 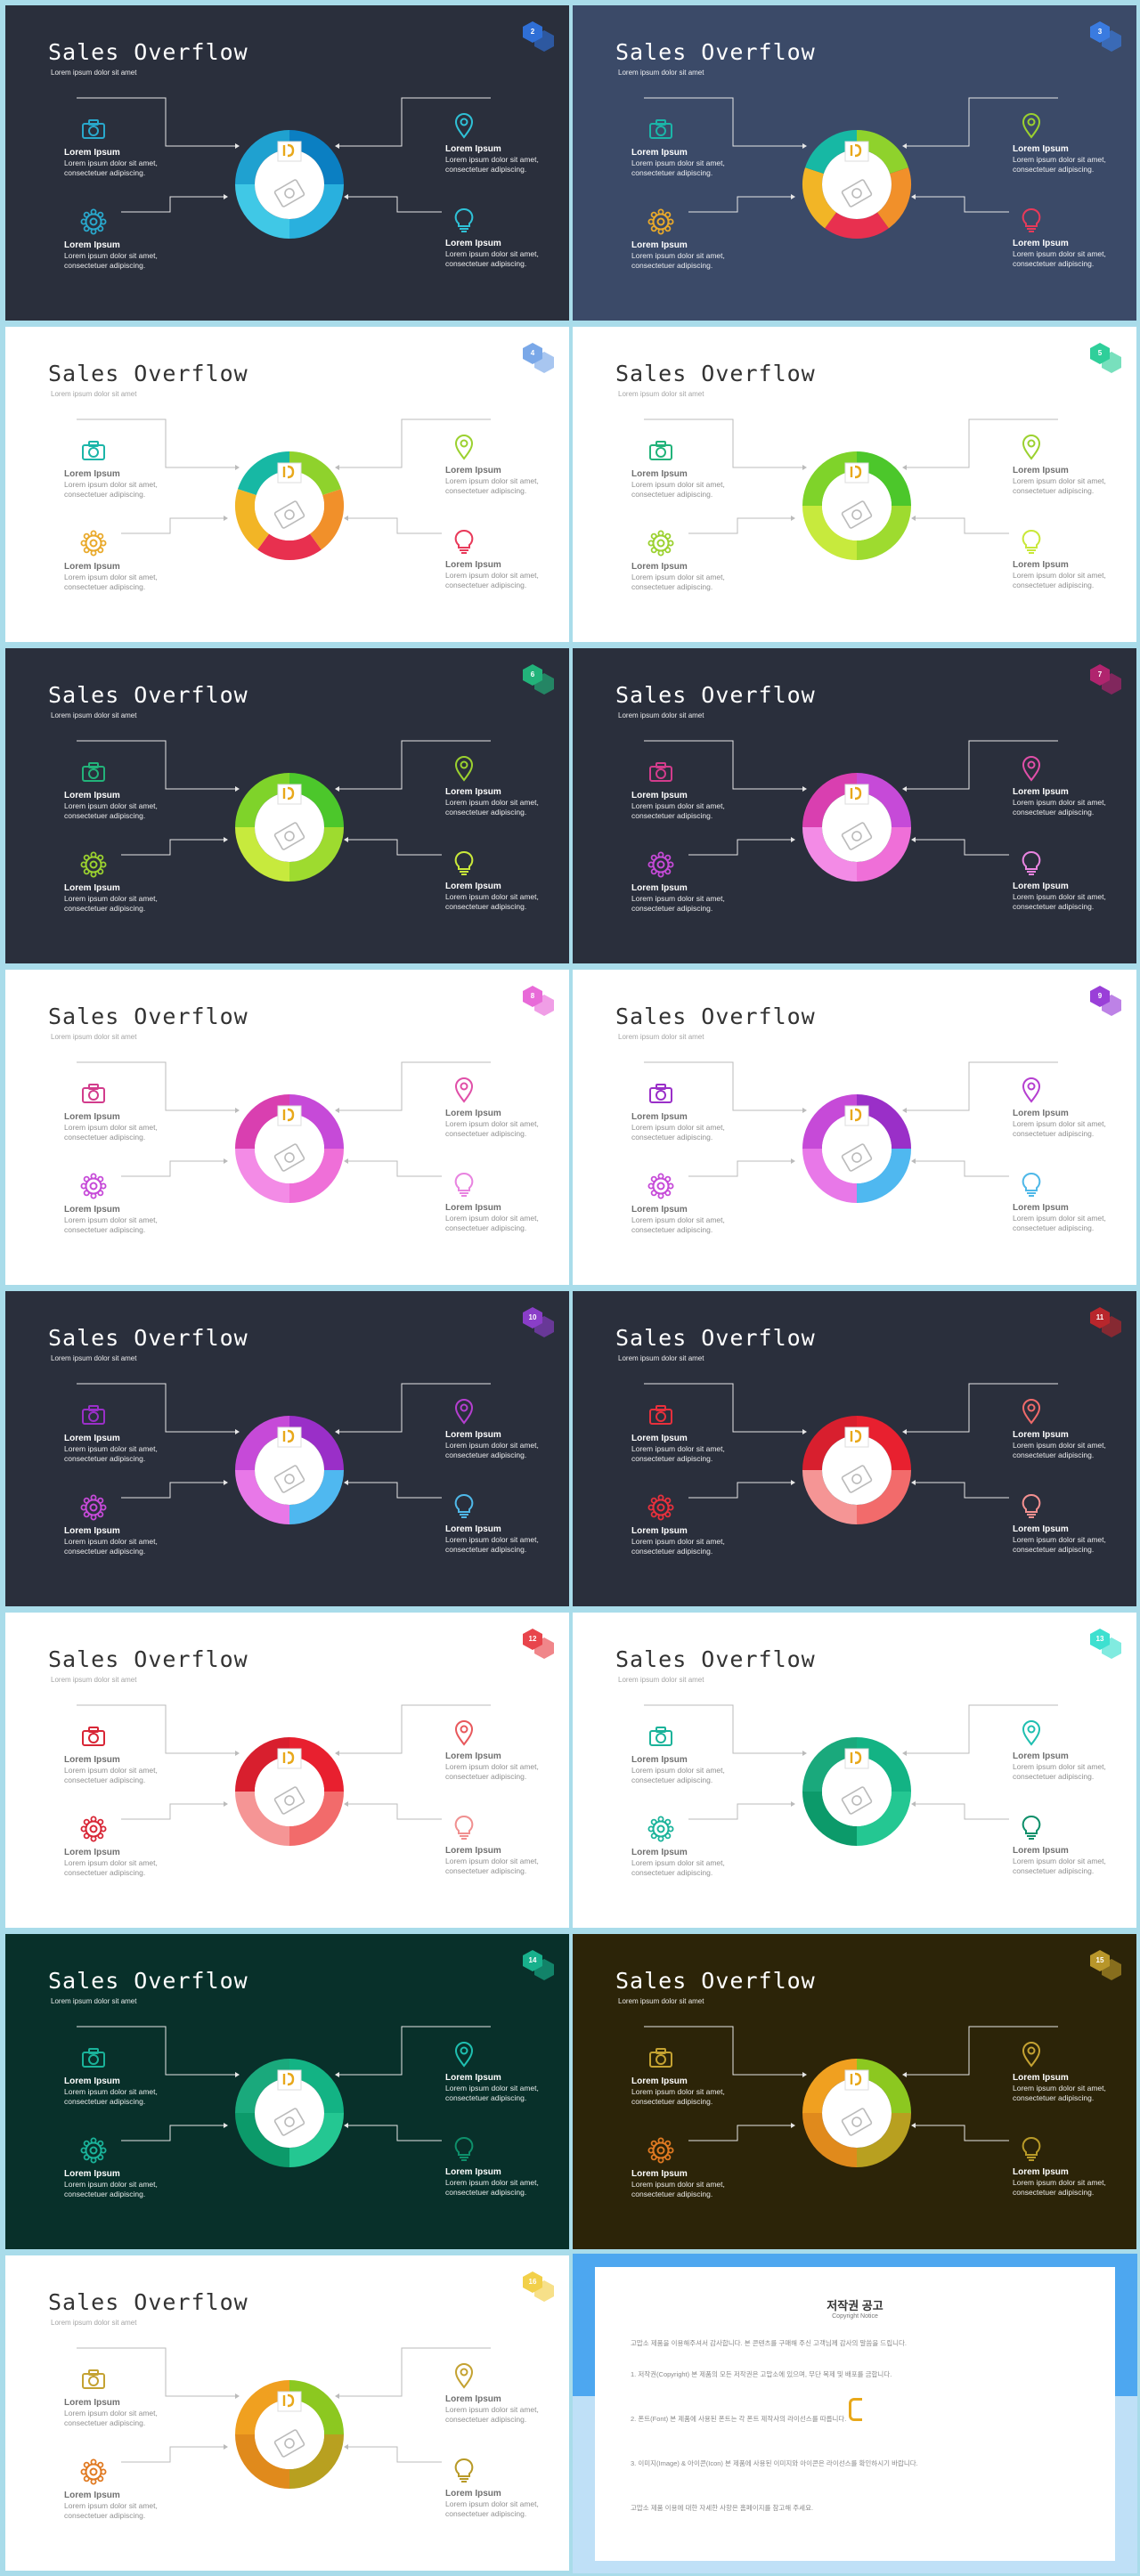 What do you see at coordinates (1100, 32) in the screenshot?
I see `slide-number: 3` at bounding box center [1100, 32].